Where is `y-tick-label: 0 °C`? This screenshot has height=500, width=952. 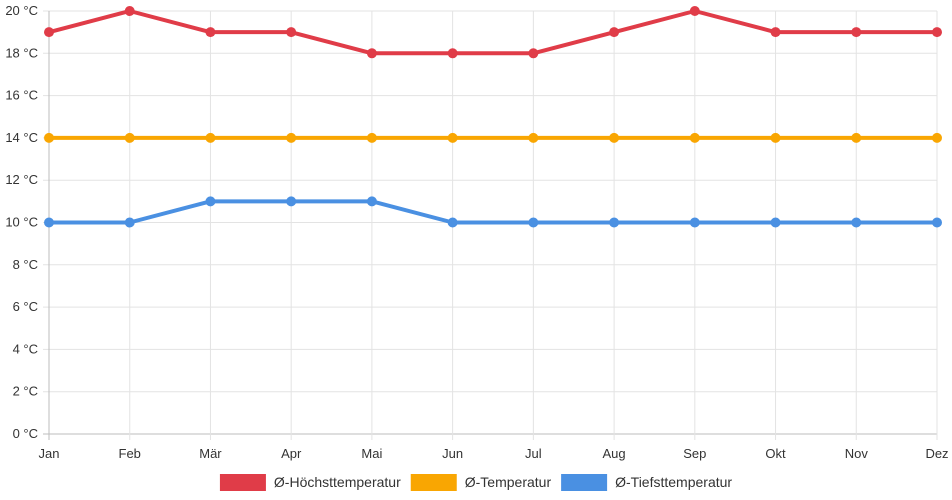 y-tick-label: 0 °C is located at coordinates (25, 433).